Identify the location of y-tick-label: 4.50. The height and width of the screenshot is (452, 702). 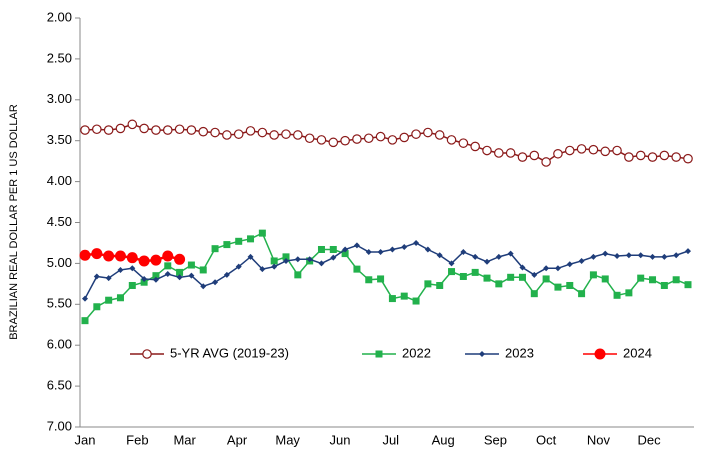
(59, 221).